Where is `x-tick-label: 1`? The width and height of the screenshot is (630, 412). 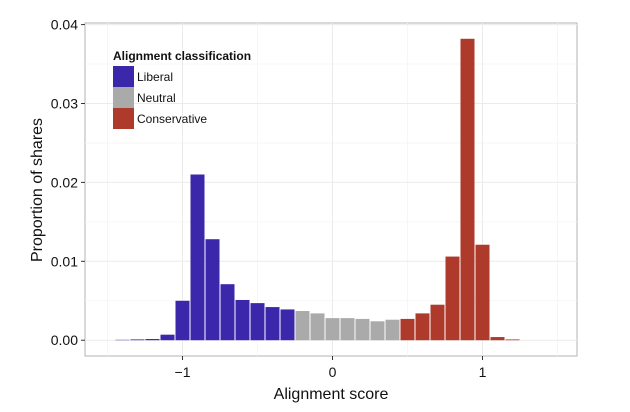
x-tick-label: 1 is located at coordinates (483, 372).